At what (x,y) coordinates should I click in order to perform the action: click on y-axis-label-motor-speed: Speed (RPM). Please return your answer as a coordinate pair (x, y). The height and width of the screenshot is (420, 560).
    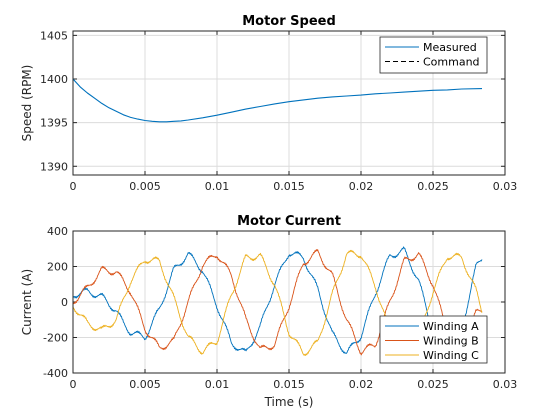
    Looking at the image, I should click on (27, 103).